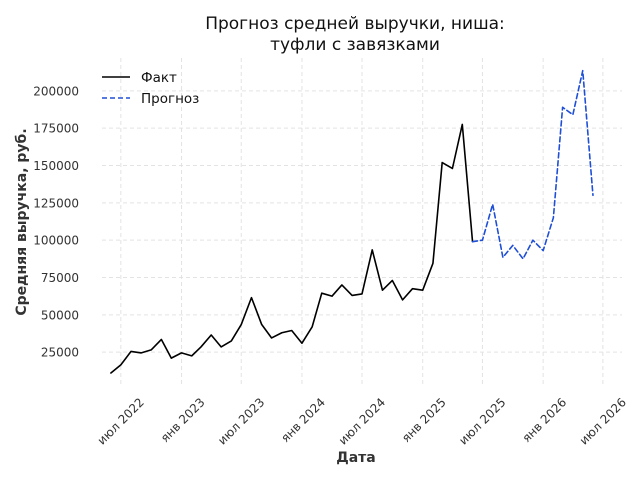 The height and width of the screenshot is (480, 640). I want to click on legend-label-fact: Факт, so click(159, 78).